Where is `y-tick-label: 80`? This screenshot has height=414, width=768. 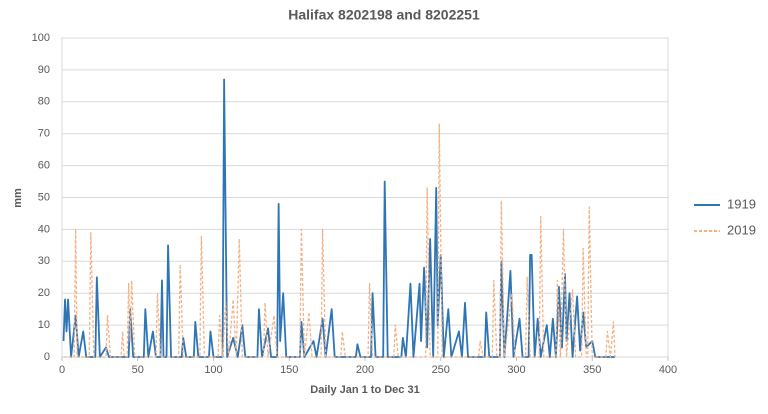
y-tick-label: 80 is located at coordinates (44, 102).